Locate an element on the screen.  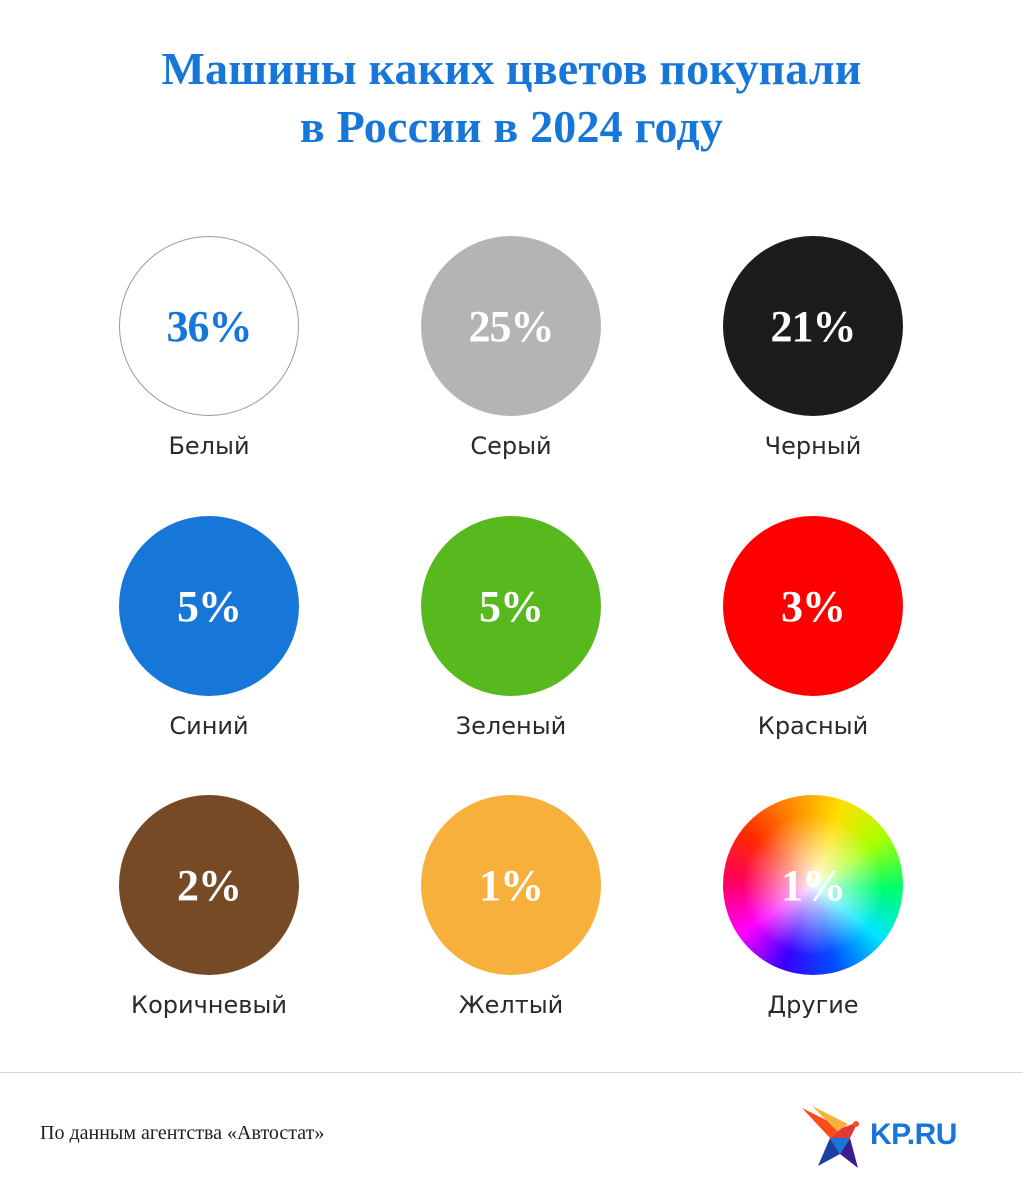
value-label: 25% is located at coordinates (511, 326).